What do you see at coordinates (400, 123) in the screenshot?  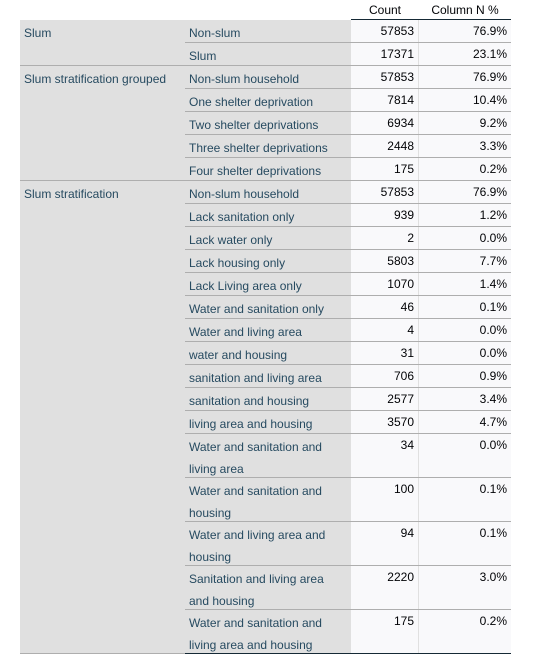 I see `count-value: 6934` at bounding box center [400, 123].